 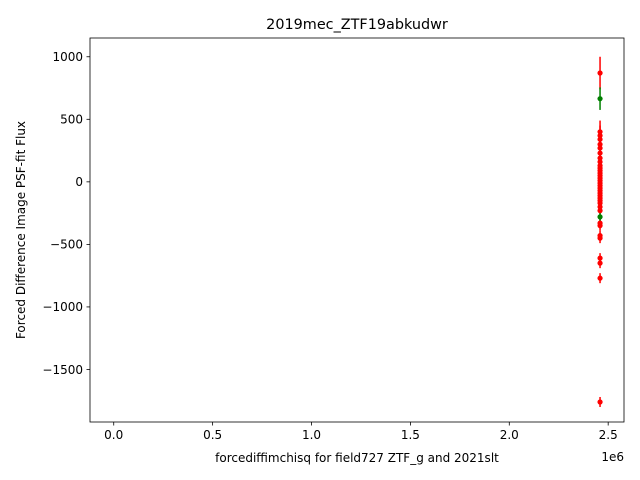 I want to click on y-tick-label: −1000, so click(x=62, y=307).